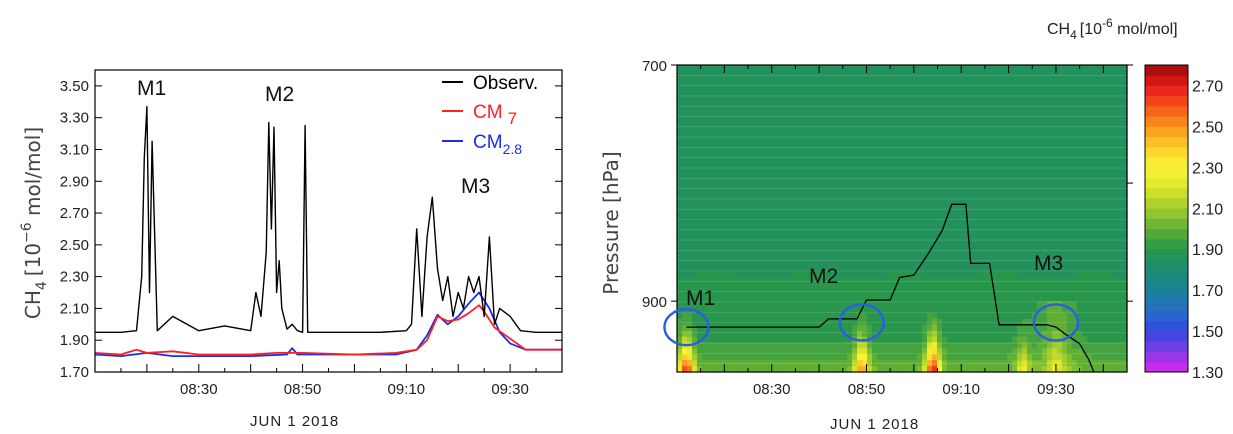 The height and width of the screenshot is (434, 1233). Describe the element at coordinates (151, 88) in the screenshot. I see `annotation-m1-left: M1` at that location.